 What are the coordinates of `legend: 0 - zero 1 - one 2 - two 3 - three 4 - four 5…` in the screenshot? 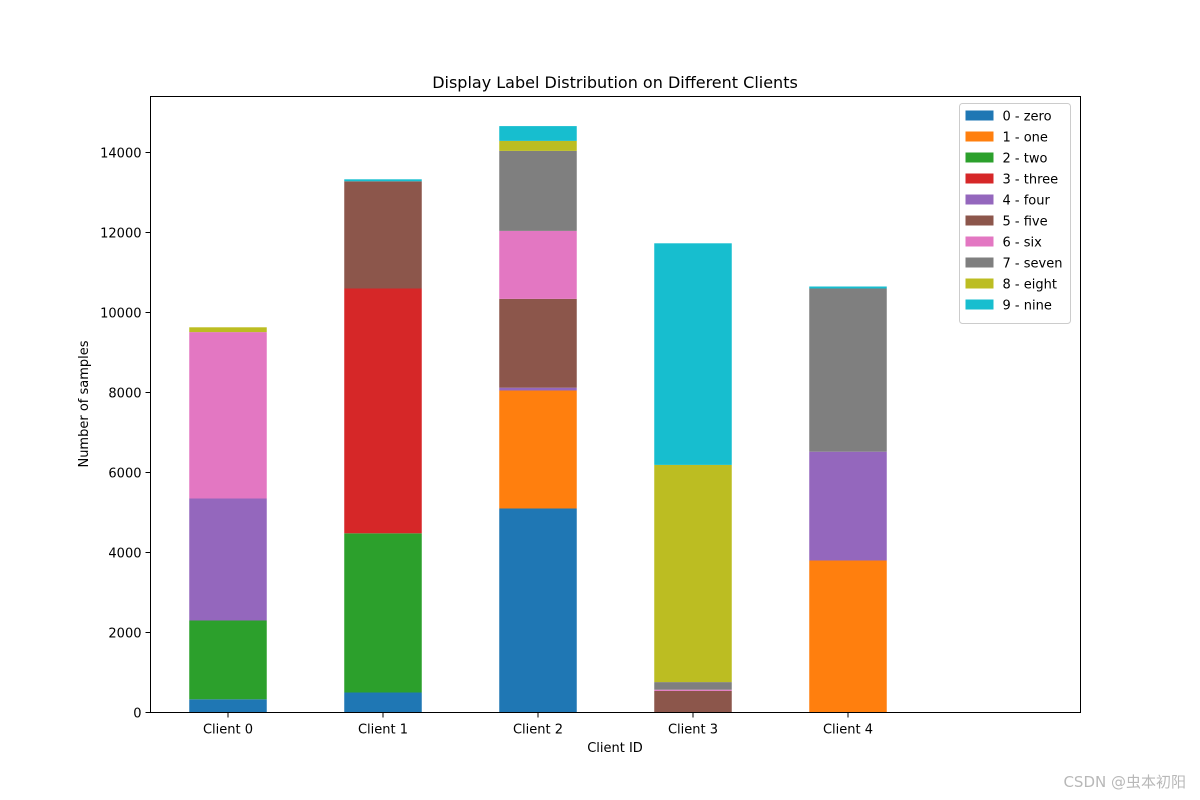 It's located at (1015, 213).